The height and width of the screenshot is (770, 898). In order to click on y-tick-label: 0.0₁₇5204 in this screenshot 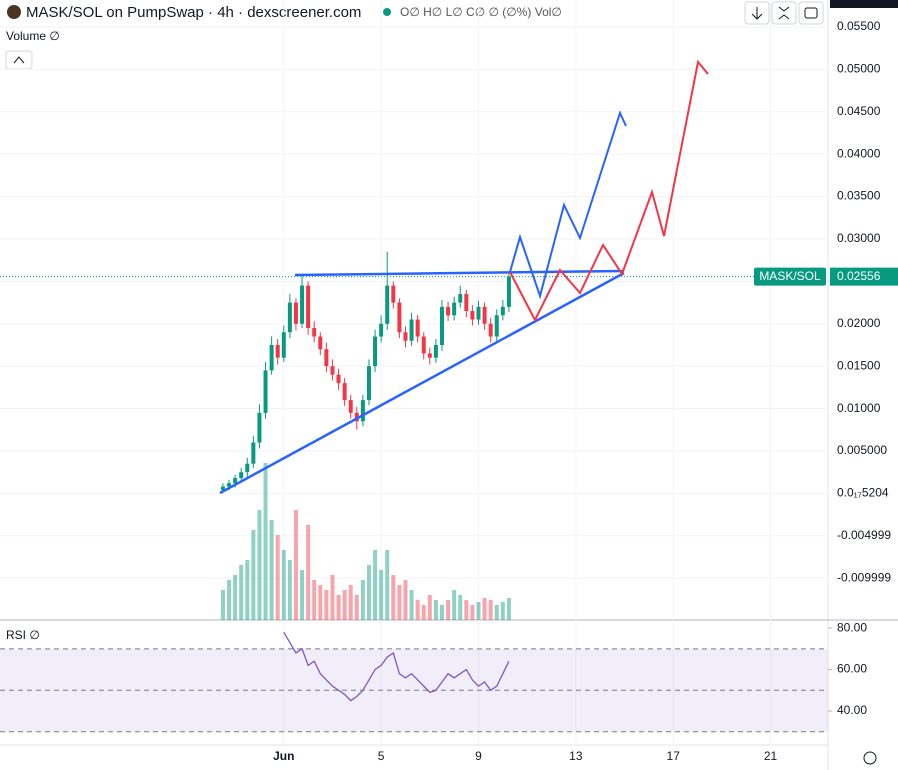, I will do `click(863, 493)`.